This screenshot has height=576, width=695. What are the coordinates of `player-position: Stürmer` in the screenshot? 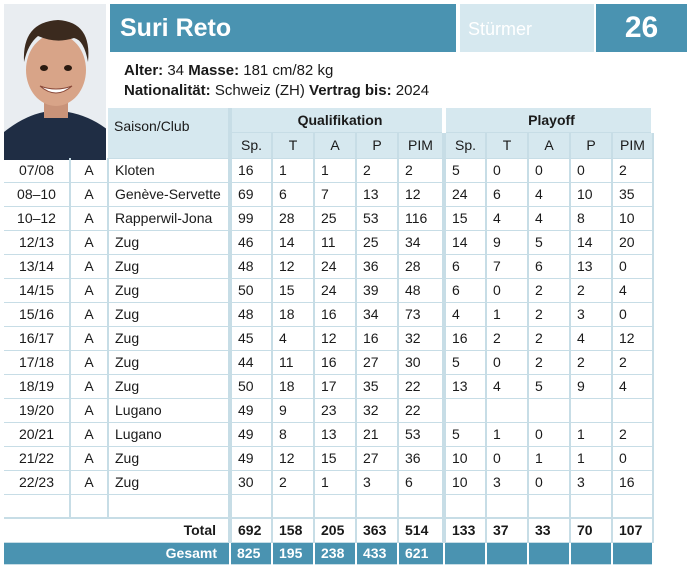 It's located at (527, 28).